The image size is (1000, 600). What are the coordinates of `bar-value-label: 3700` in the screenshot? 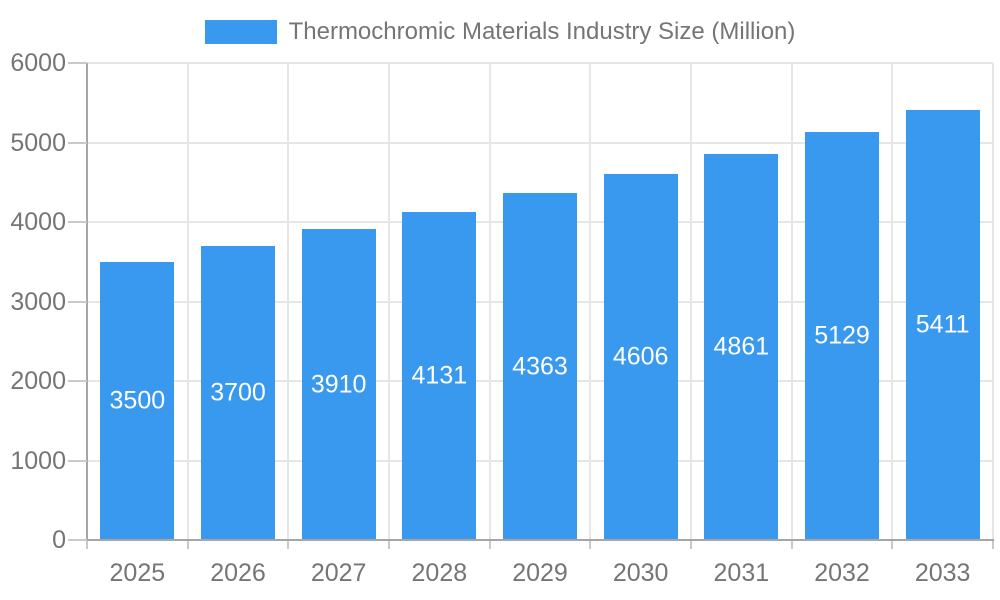 It's located at (238, 392).